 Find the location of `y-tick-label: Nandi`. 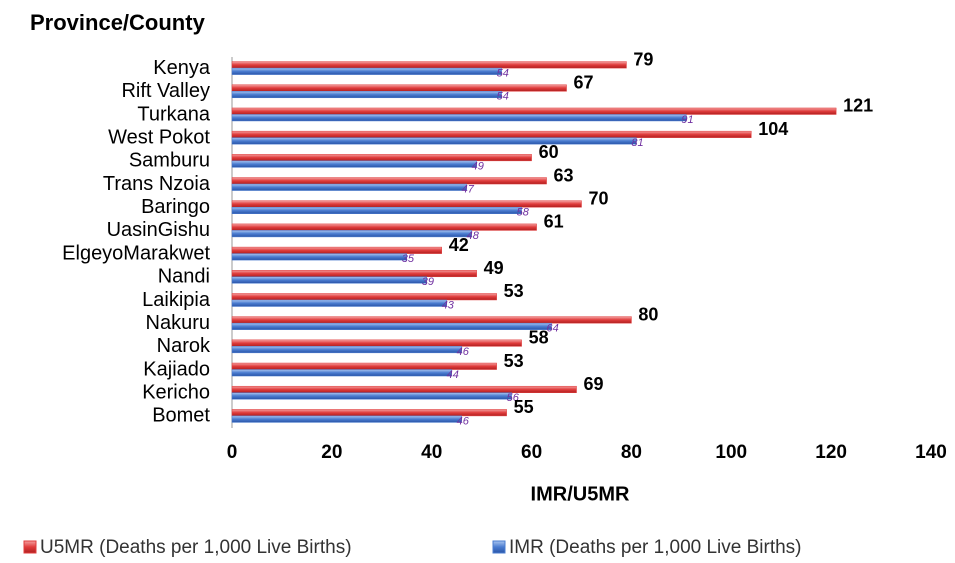

y-tick-label: Nandi is located at coordinates (184, 277).